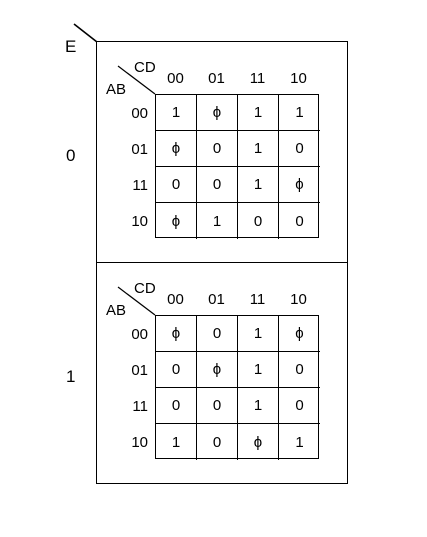 The width and height of the screenshot is (427, 537). I want to click on e-value-0: 0, so click(71, 155).